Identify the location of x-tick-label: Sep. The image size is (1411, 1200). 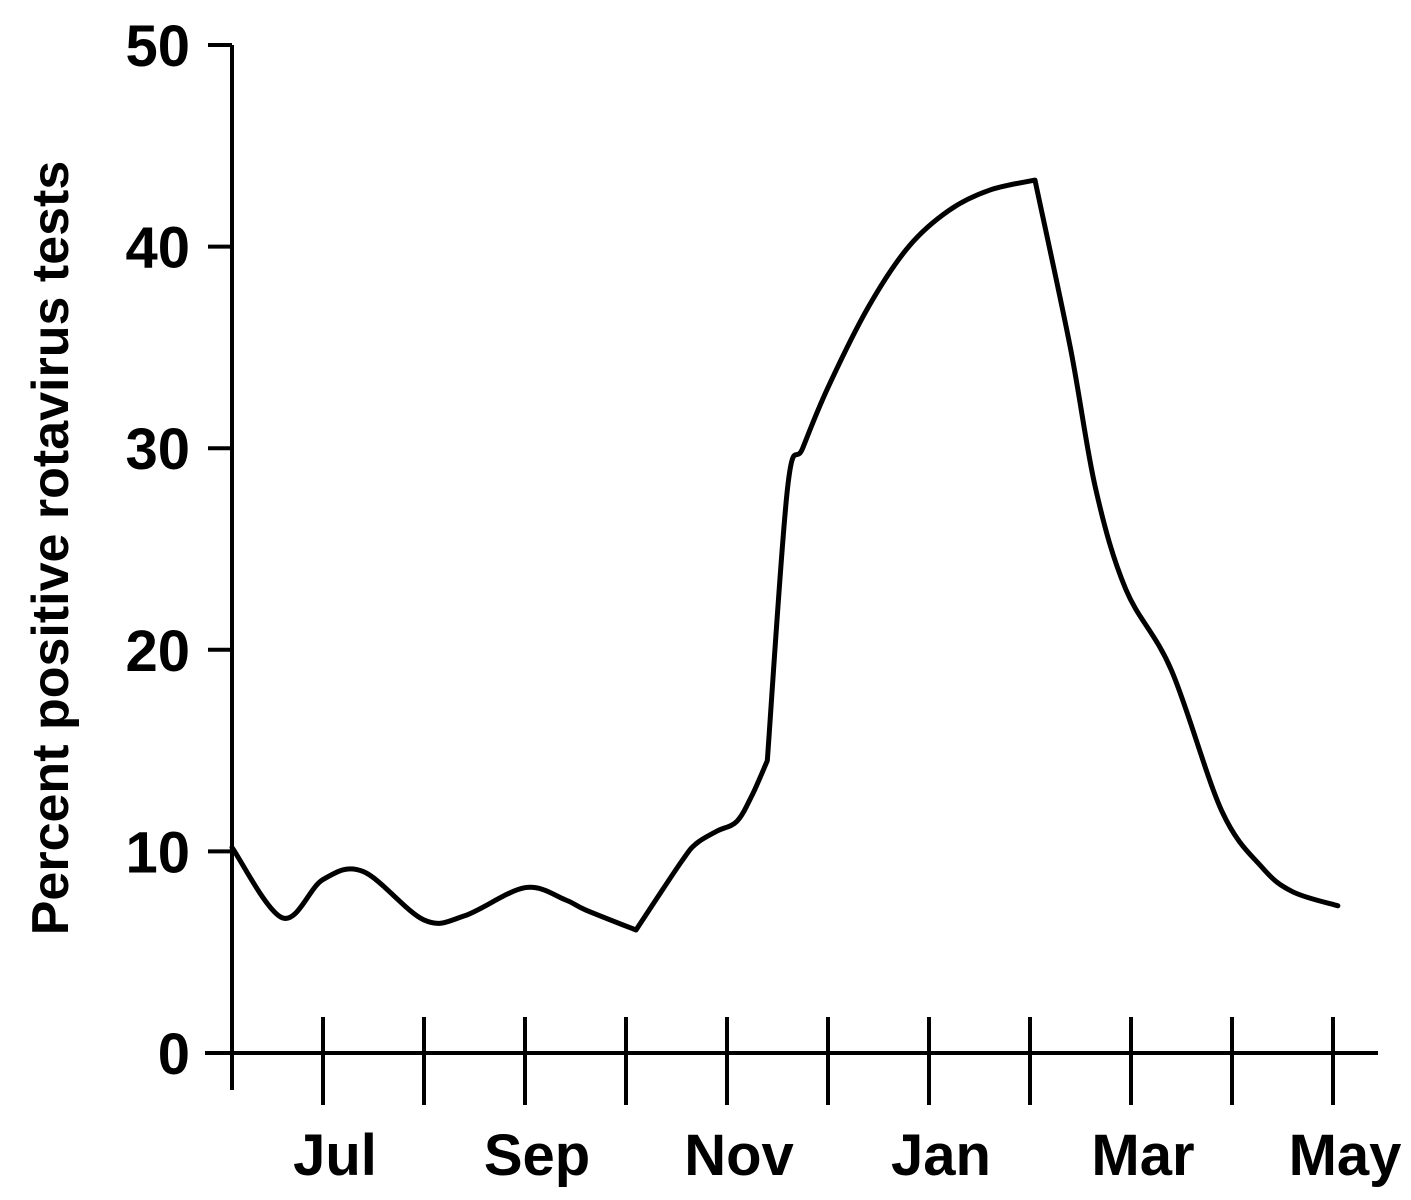
(537, 1155).